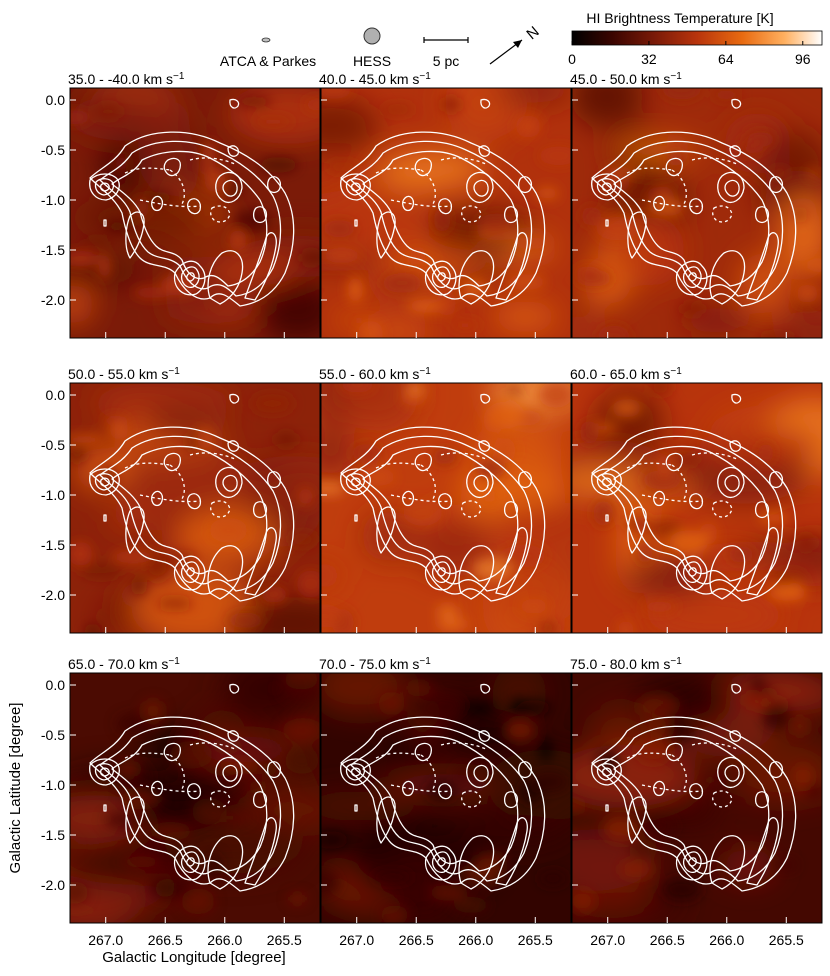 The height and width of the screenshot is (976, 830). I want to click on north-arrow-icon: N, so click(516, 44).